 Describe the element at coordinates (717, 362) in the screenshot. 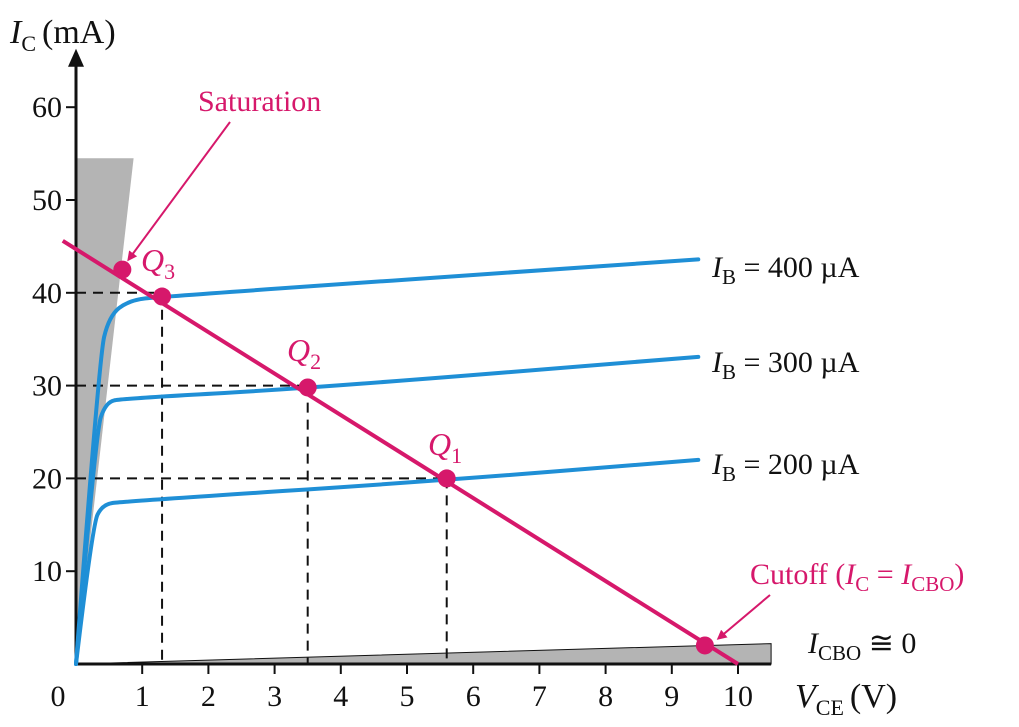

I see `series-label-300-main: I` at that location.